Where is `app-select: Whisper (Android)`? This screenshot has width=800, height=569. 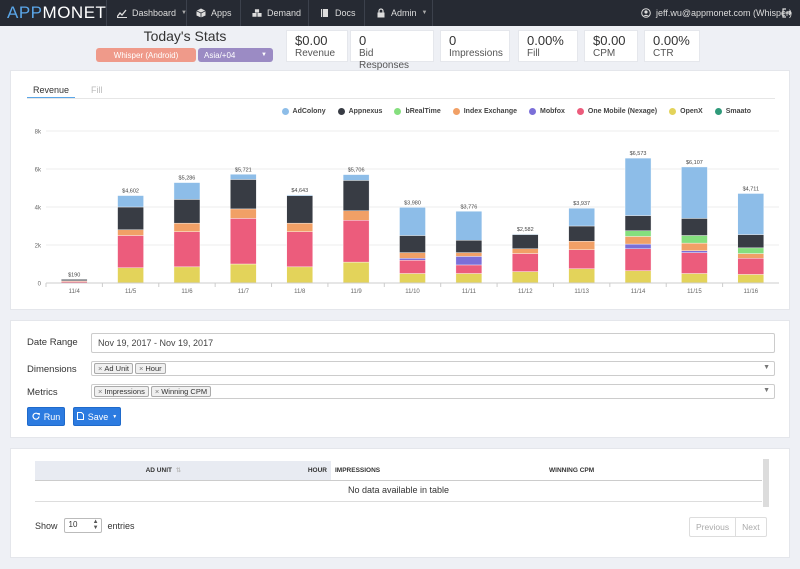
app-select: Whisper (Android) is located at coordinates (146, 55).